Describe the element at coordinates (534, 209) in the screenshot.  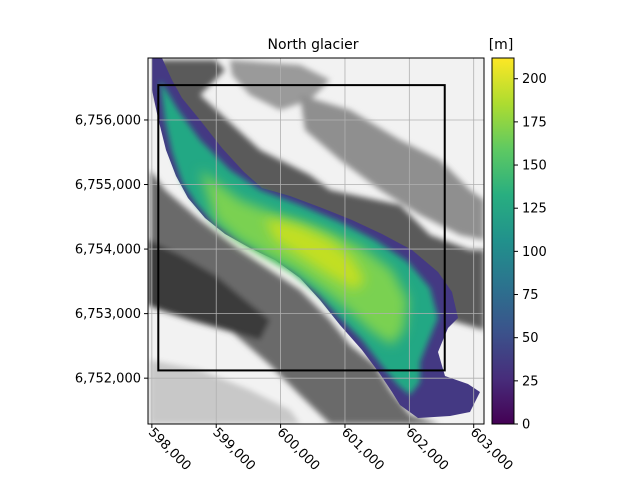
I see `colorbar-tick-label: 125` at that location.